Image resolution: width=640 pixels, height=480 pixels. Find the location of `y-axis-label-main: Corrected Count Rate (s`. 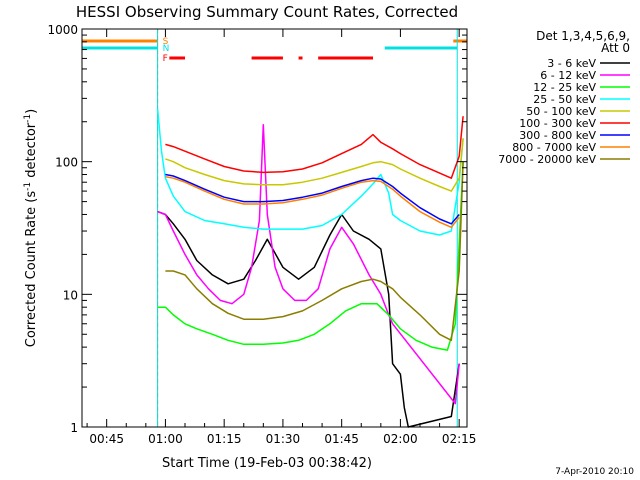

y-axis-label-main: Corrected Count Rate (s is located at coordinates (31, 269).